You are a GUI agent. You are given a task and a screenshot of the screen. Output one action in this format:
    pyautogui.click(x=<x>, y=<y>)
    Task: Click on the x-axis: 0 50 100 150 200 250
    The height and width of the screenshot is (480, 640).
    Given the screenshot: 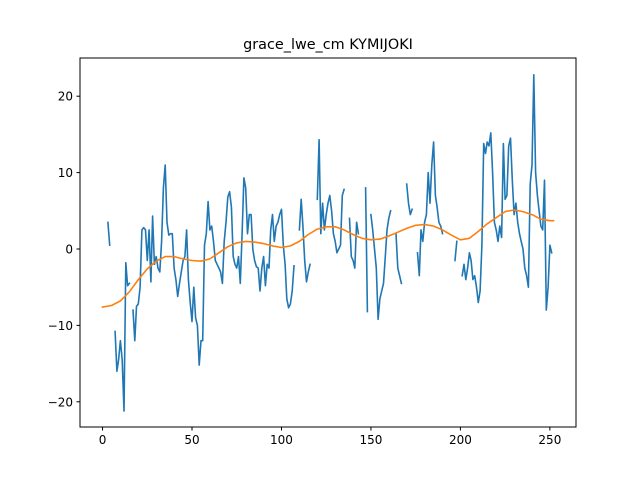 What is the action you would take?
    pyautogui.click(x=330, y=437)
    